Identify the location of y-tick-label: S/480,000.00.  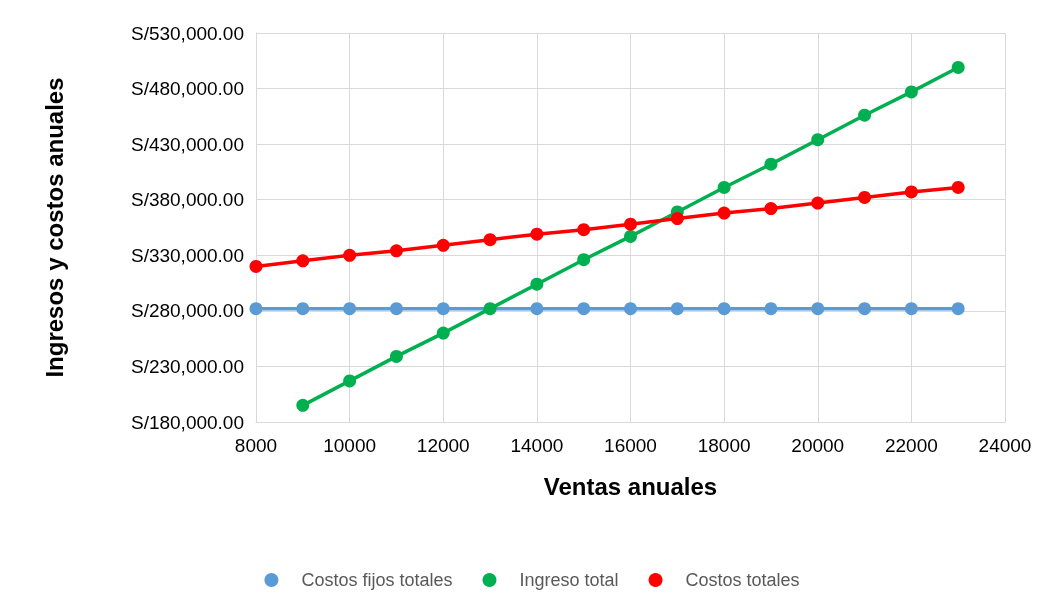
(187, 89).